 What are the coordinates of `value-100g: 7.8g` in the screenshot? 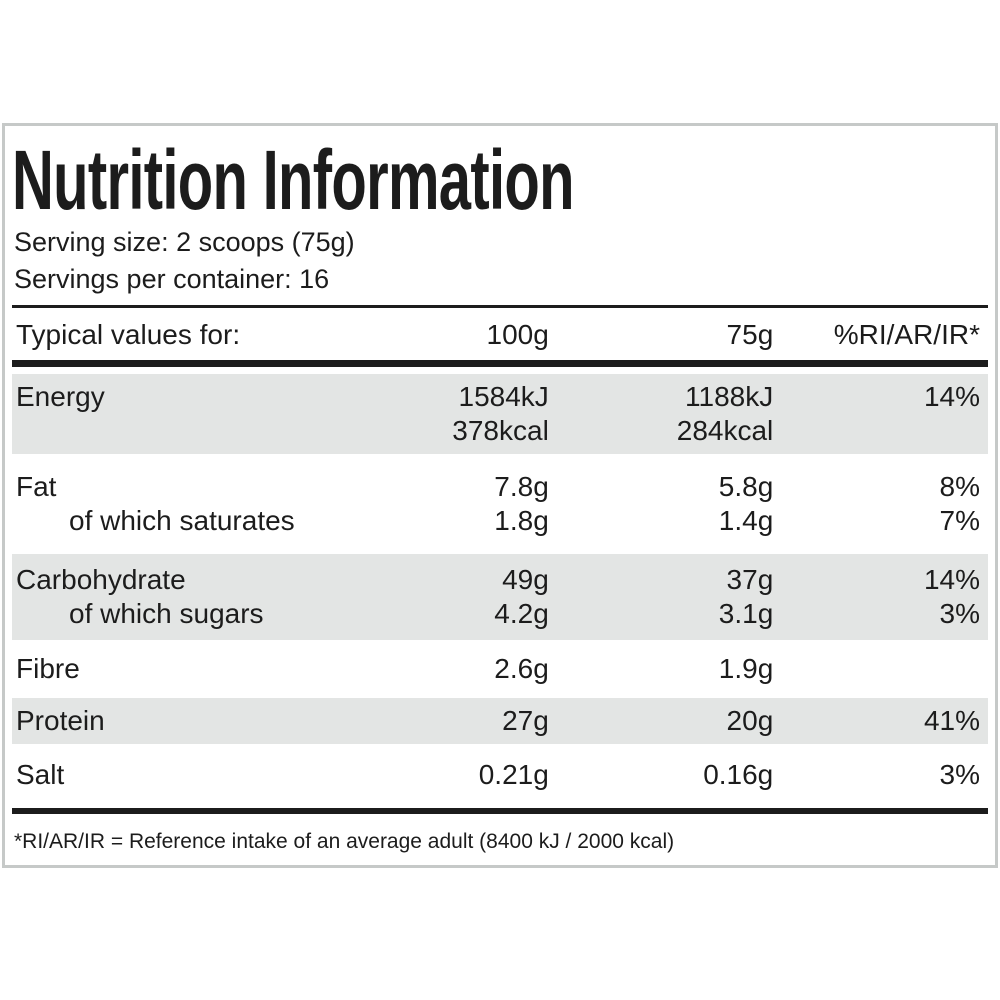 It's located at (521, 486).